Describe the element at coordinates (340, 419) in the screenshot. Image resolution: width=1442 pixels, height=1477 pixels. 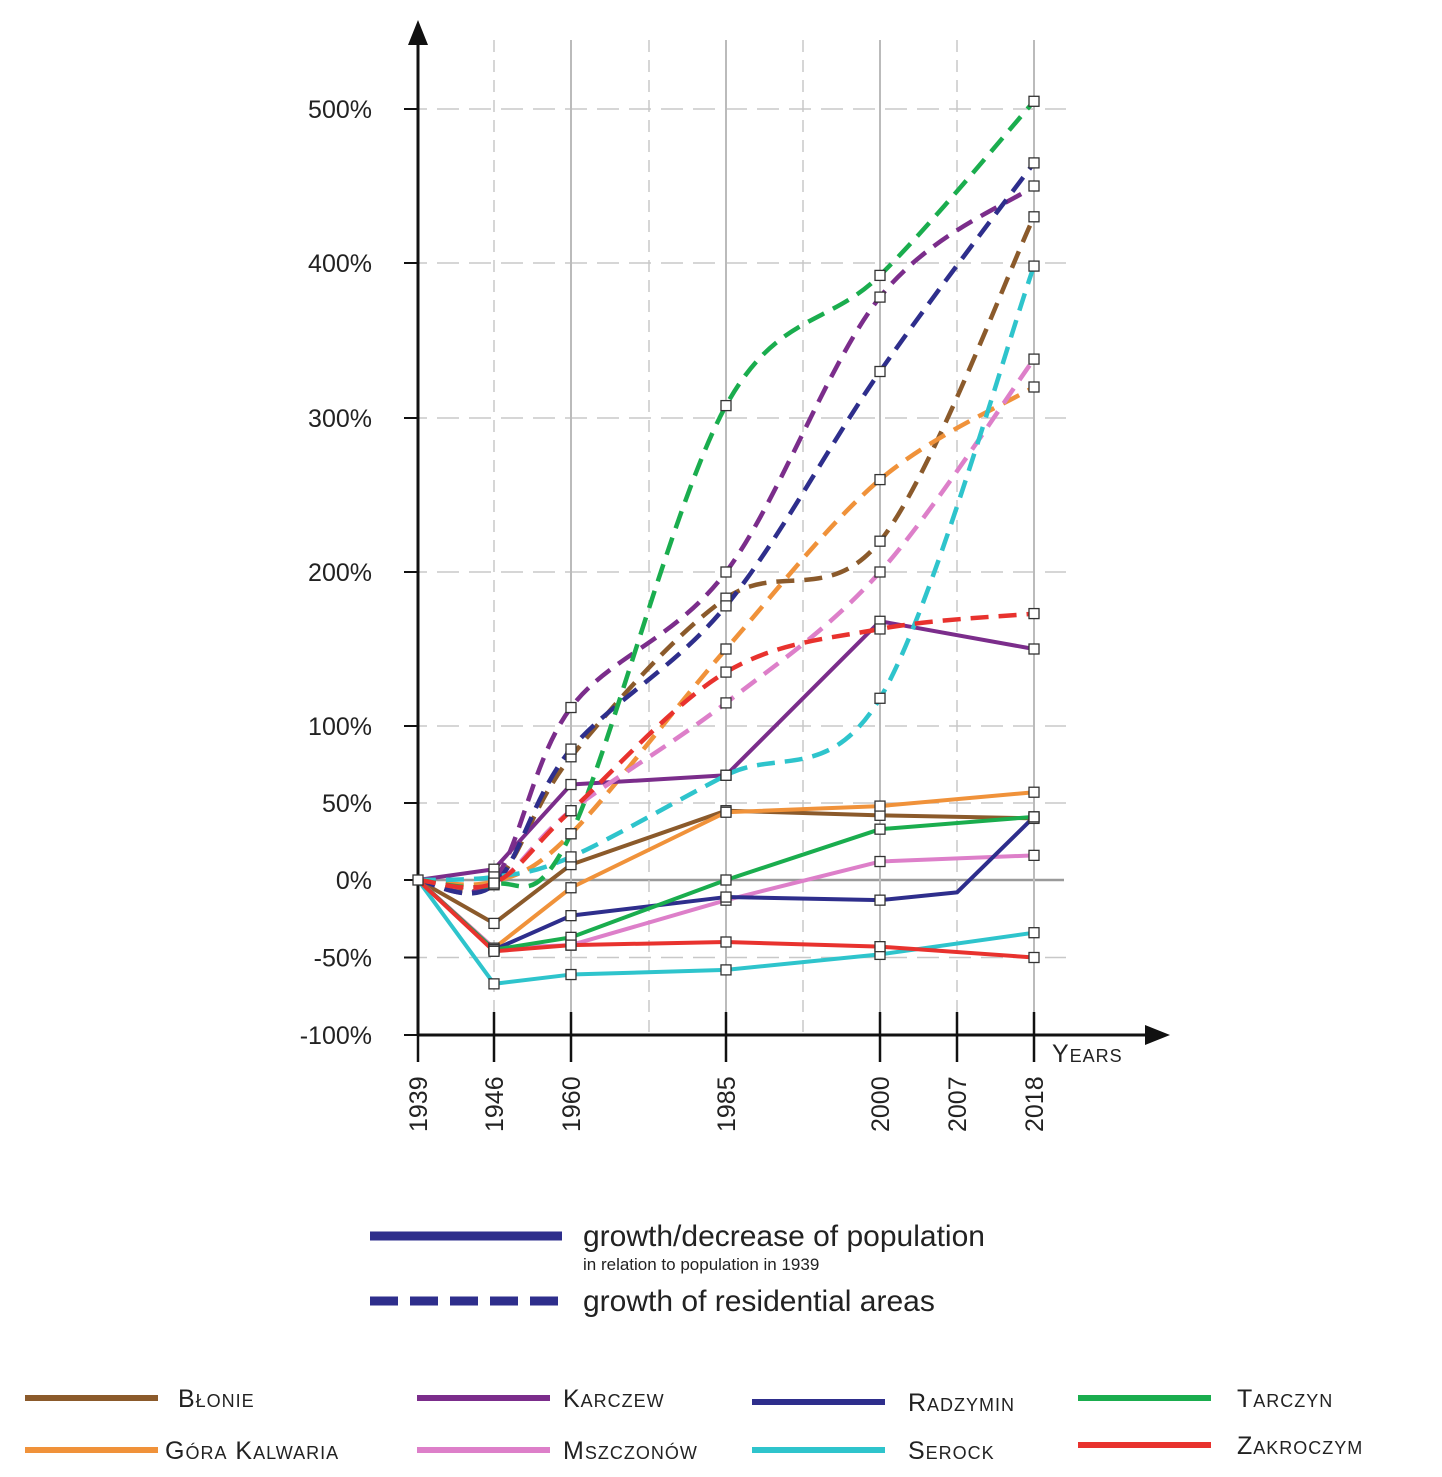
I see `y-tick-label: 300%` at that location.